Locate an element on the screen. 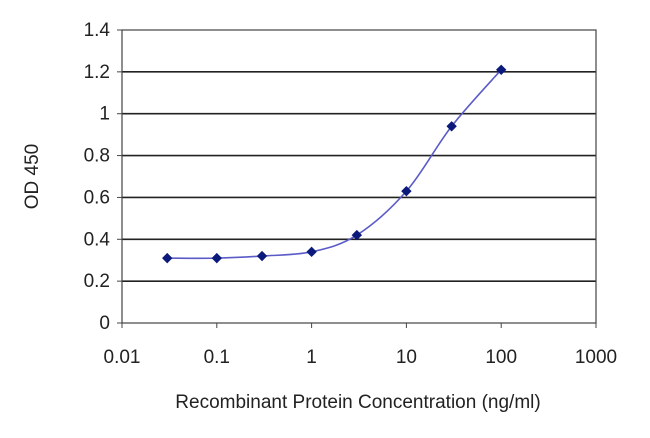 The height and width of the screenshot is (438, 650). x-tick-label: 1 is located at coordinates (311, 357).